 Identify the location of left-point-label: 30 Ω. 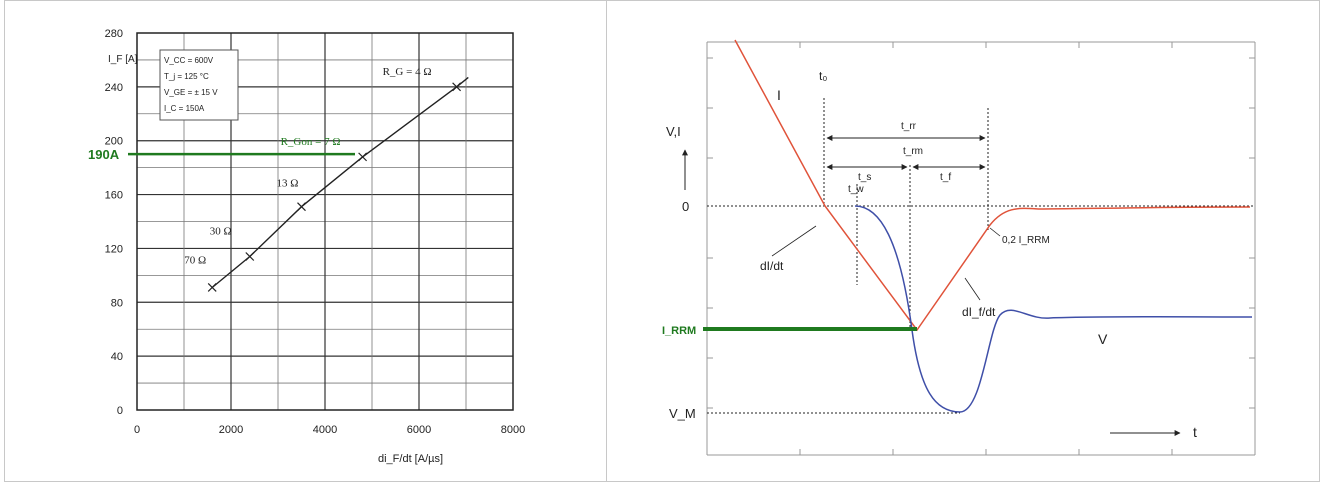
(221, 232).